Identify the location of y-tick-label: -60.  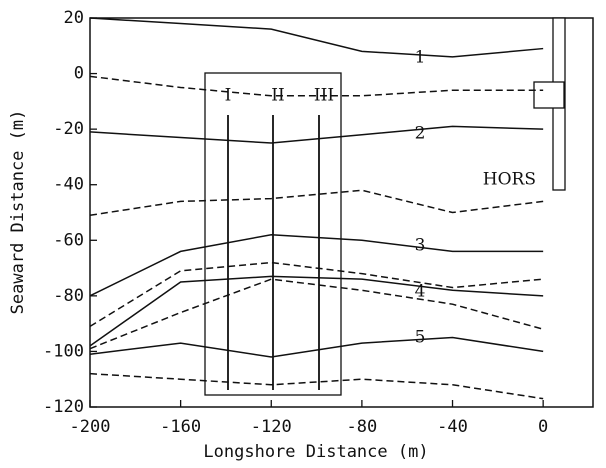
(68, 240).